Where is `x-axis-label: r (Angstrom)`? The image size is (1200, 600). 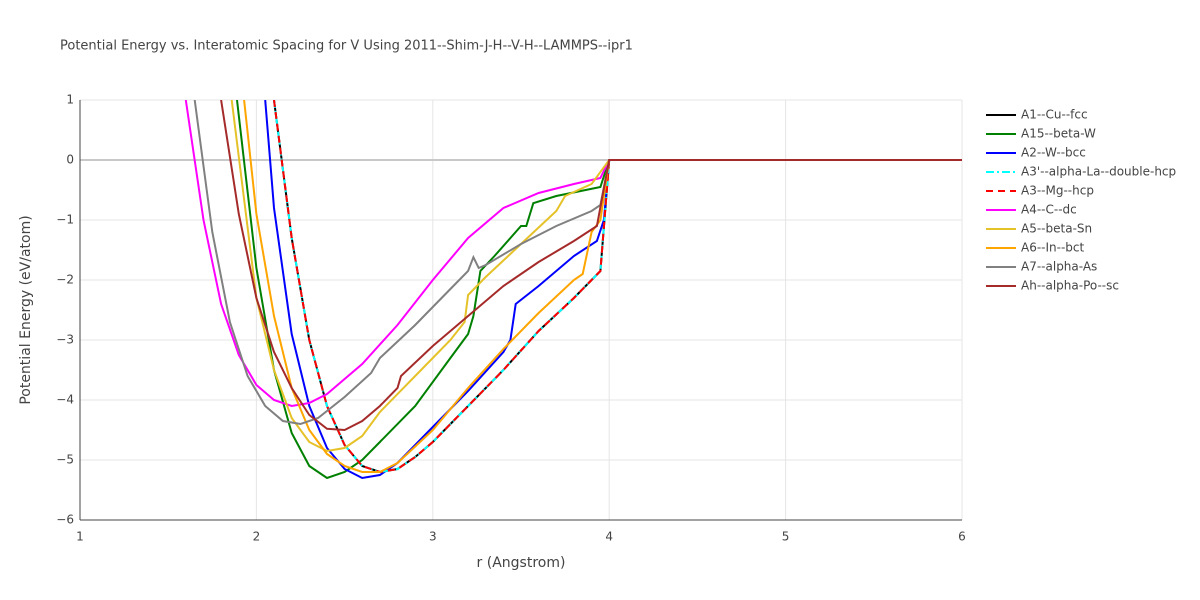
x-axis-label: r (Angstrom) is located at coordinates (521, 563).